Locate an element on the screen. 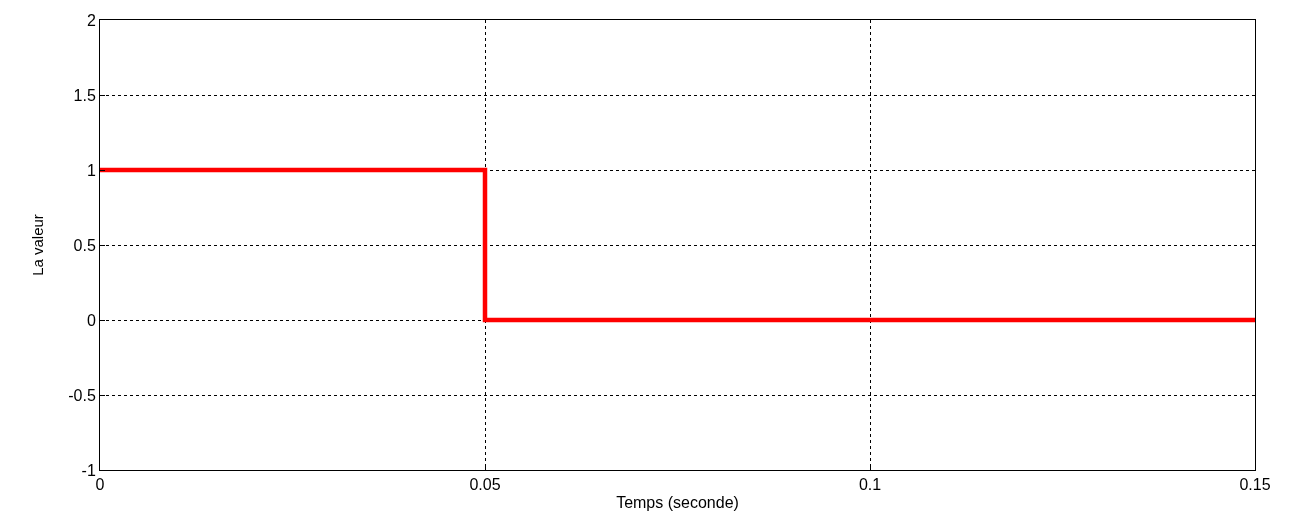 The height and width of the screenshot is (521, 1293). y-tick-label: -0.5 is located at coordinates (82, 395).